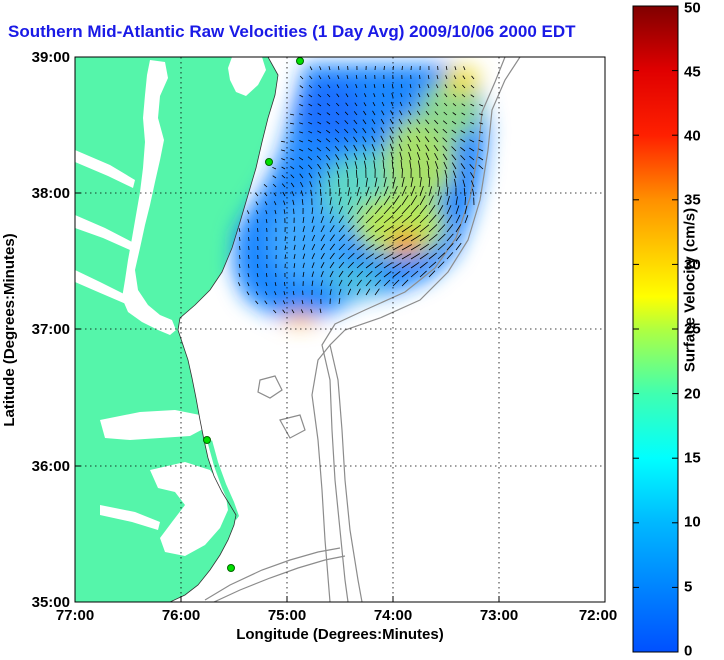  What do you see at coordinates (51, 193) in the screenshot?
I see `y-tick-label: 38:00` at bounding box center [51, 193].